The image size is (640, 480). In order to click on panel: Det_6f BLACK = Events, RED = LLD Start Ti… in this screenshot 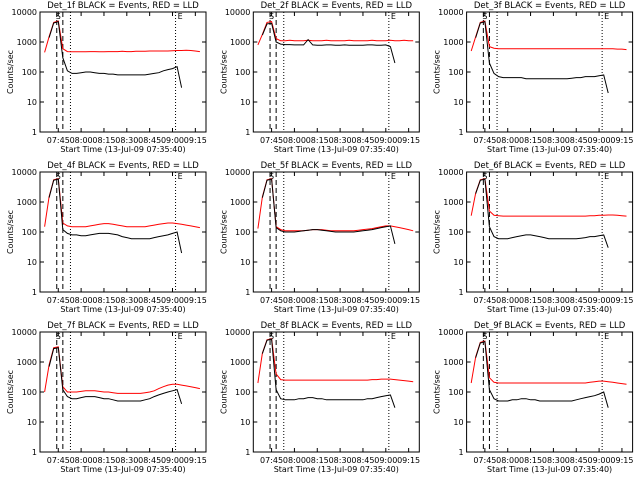, I will do `click(533, 237)`.